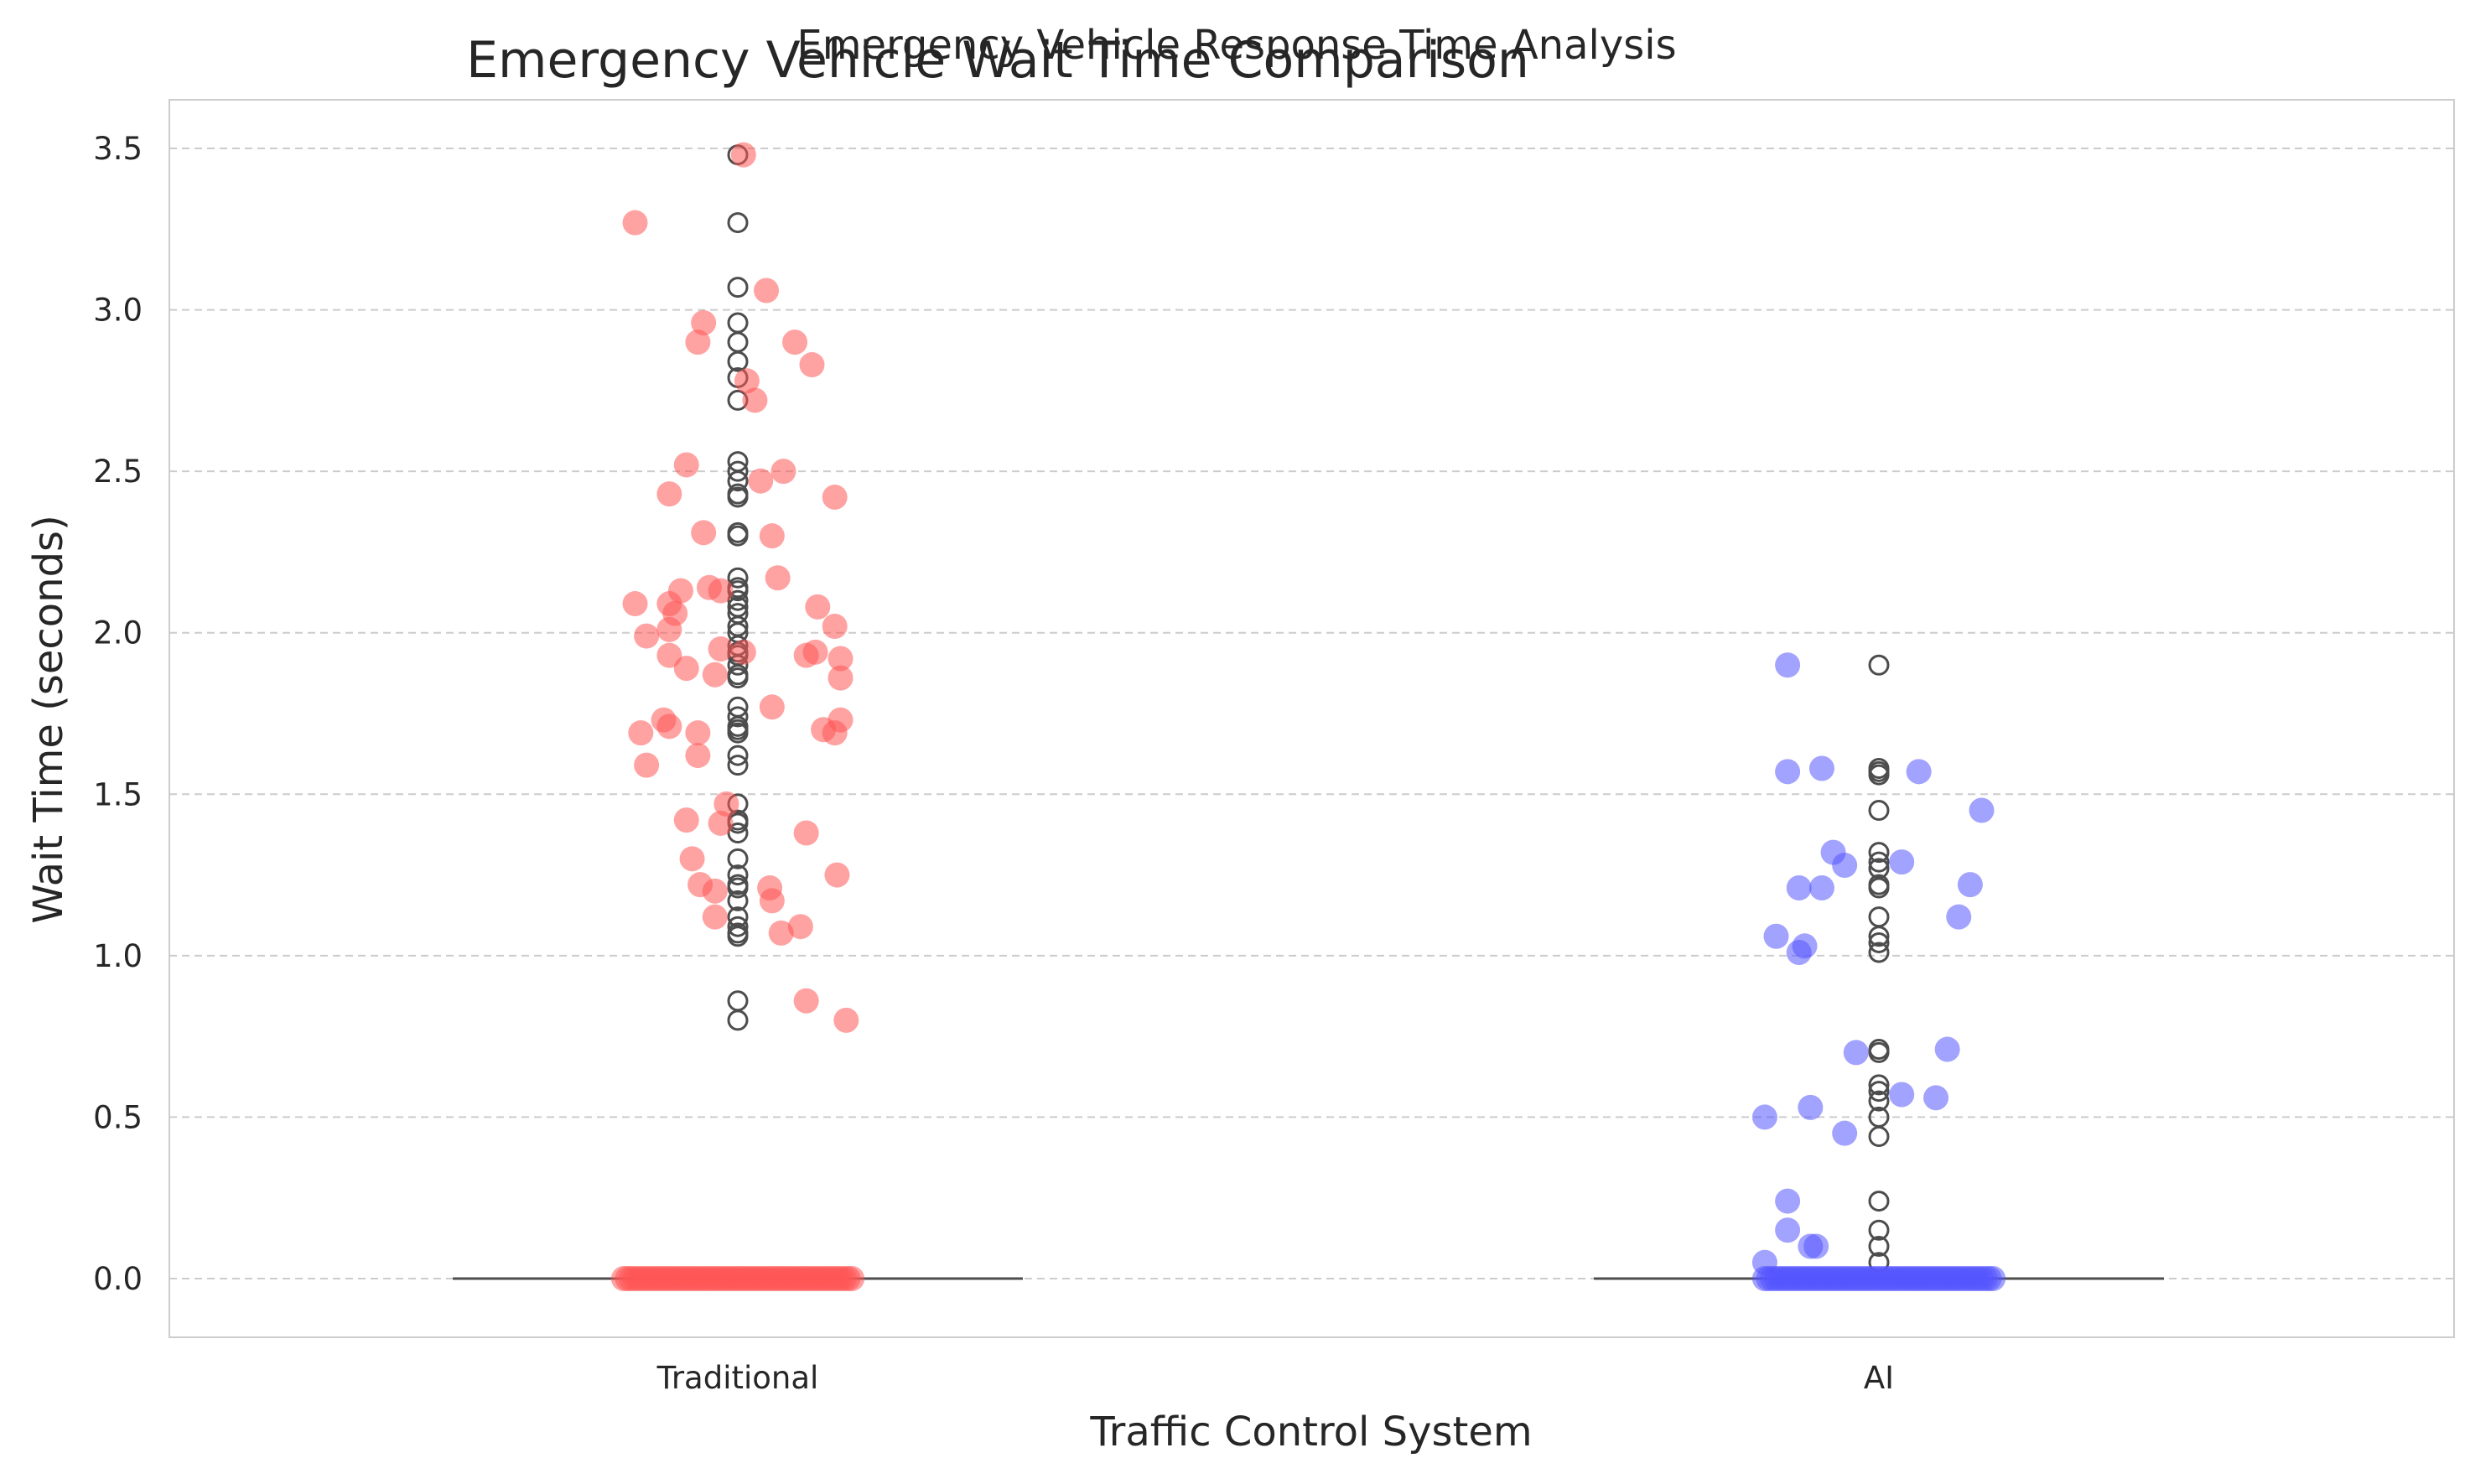  What do you see at coordinates (118, 1117) in the screenshot?
I see `y-tick-label: 0.5` at bounding box center [118, 1117].